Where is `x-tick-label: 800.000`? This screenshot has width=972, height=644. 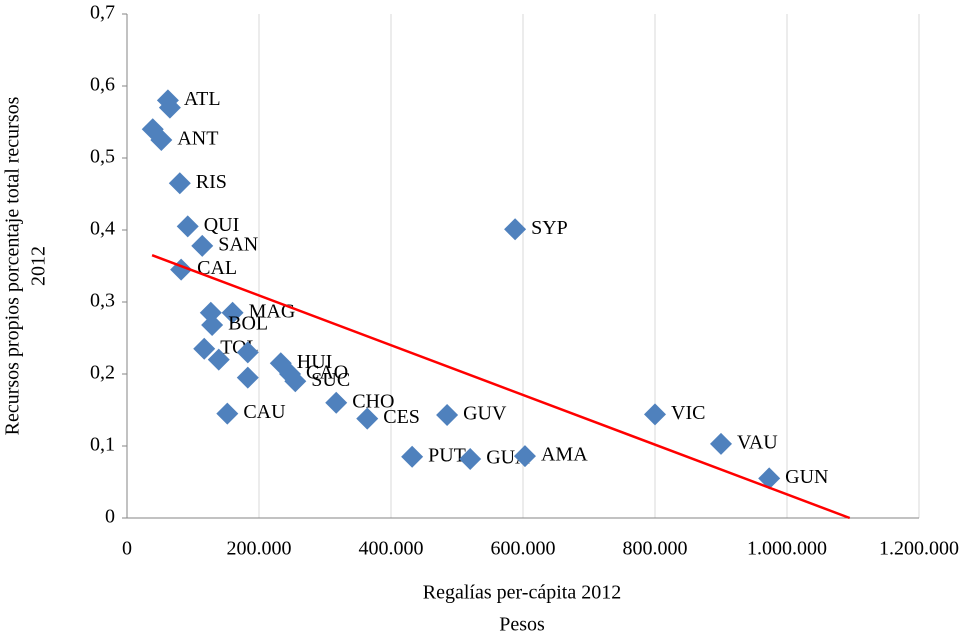
x-tick-label: 800.000 is located at coordinates (655, 549).